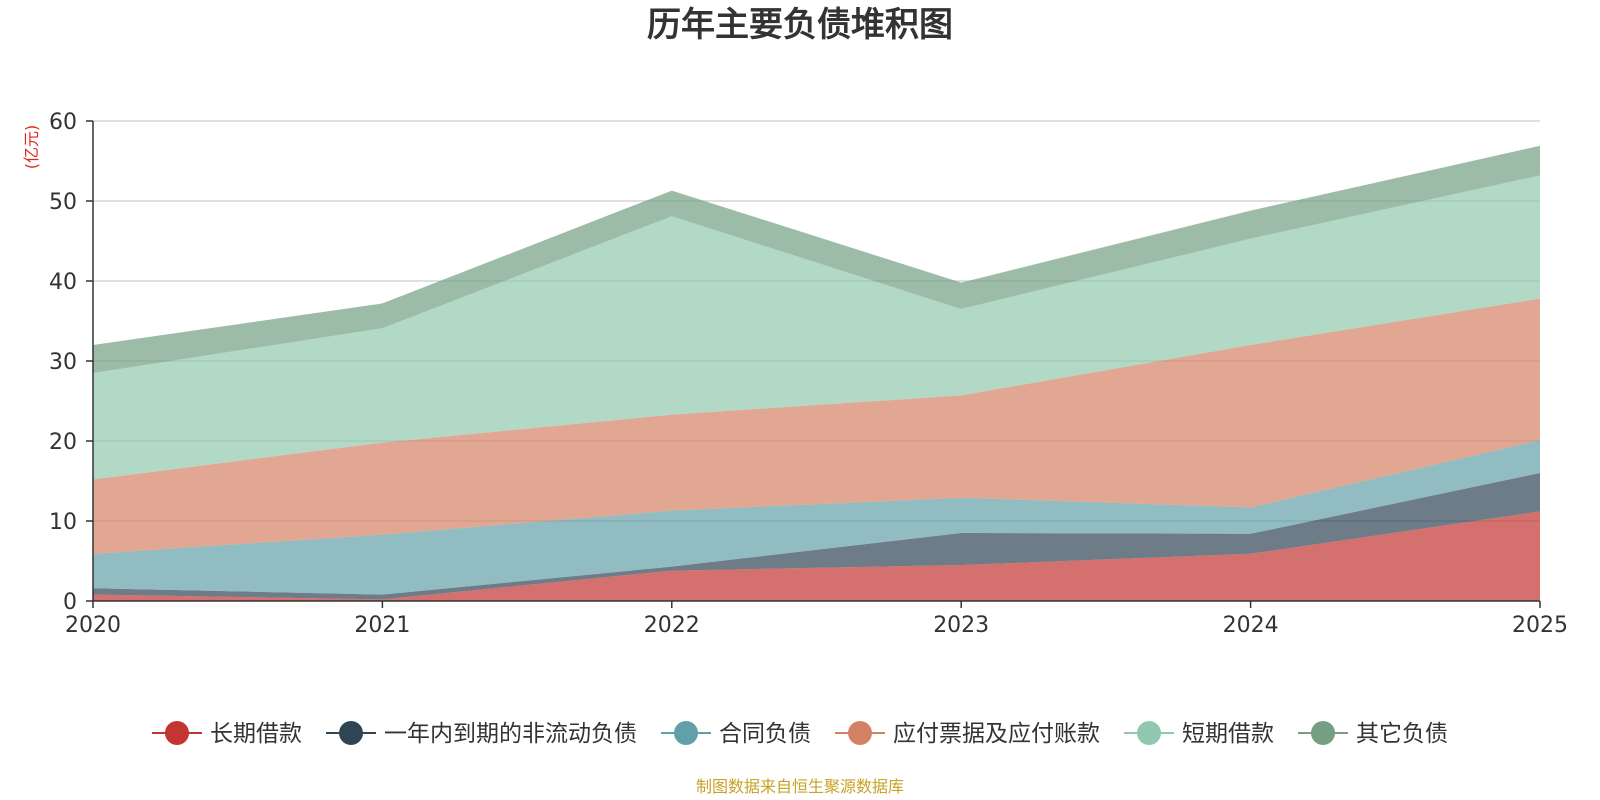  I want to click on legend-label: 短期借款, so click(1228, 734).